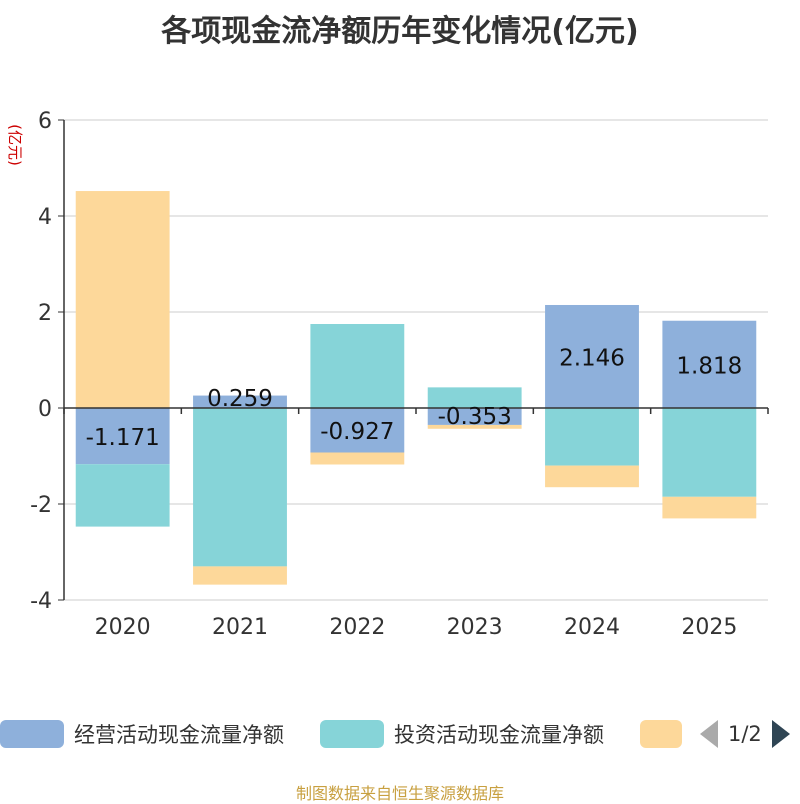 The image size is (800, 804). What do you see at coordinates (499, 735) in the screenshot?
I see `legend-label-investing: 投资活动现金流量净额` at bounding box center [499, 735].